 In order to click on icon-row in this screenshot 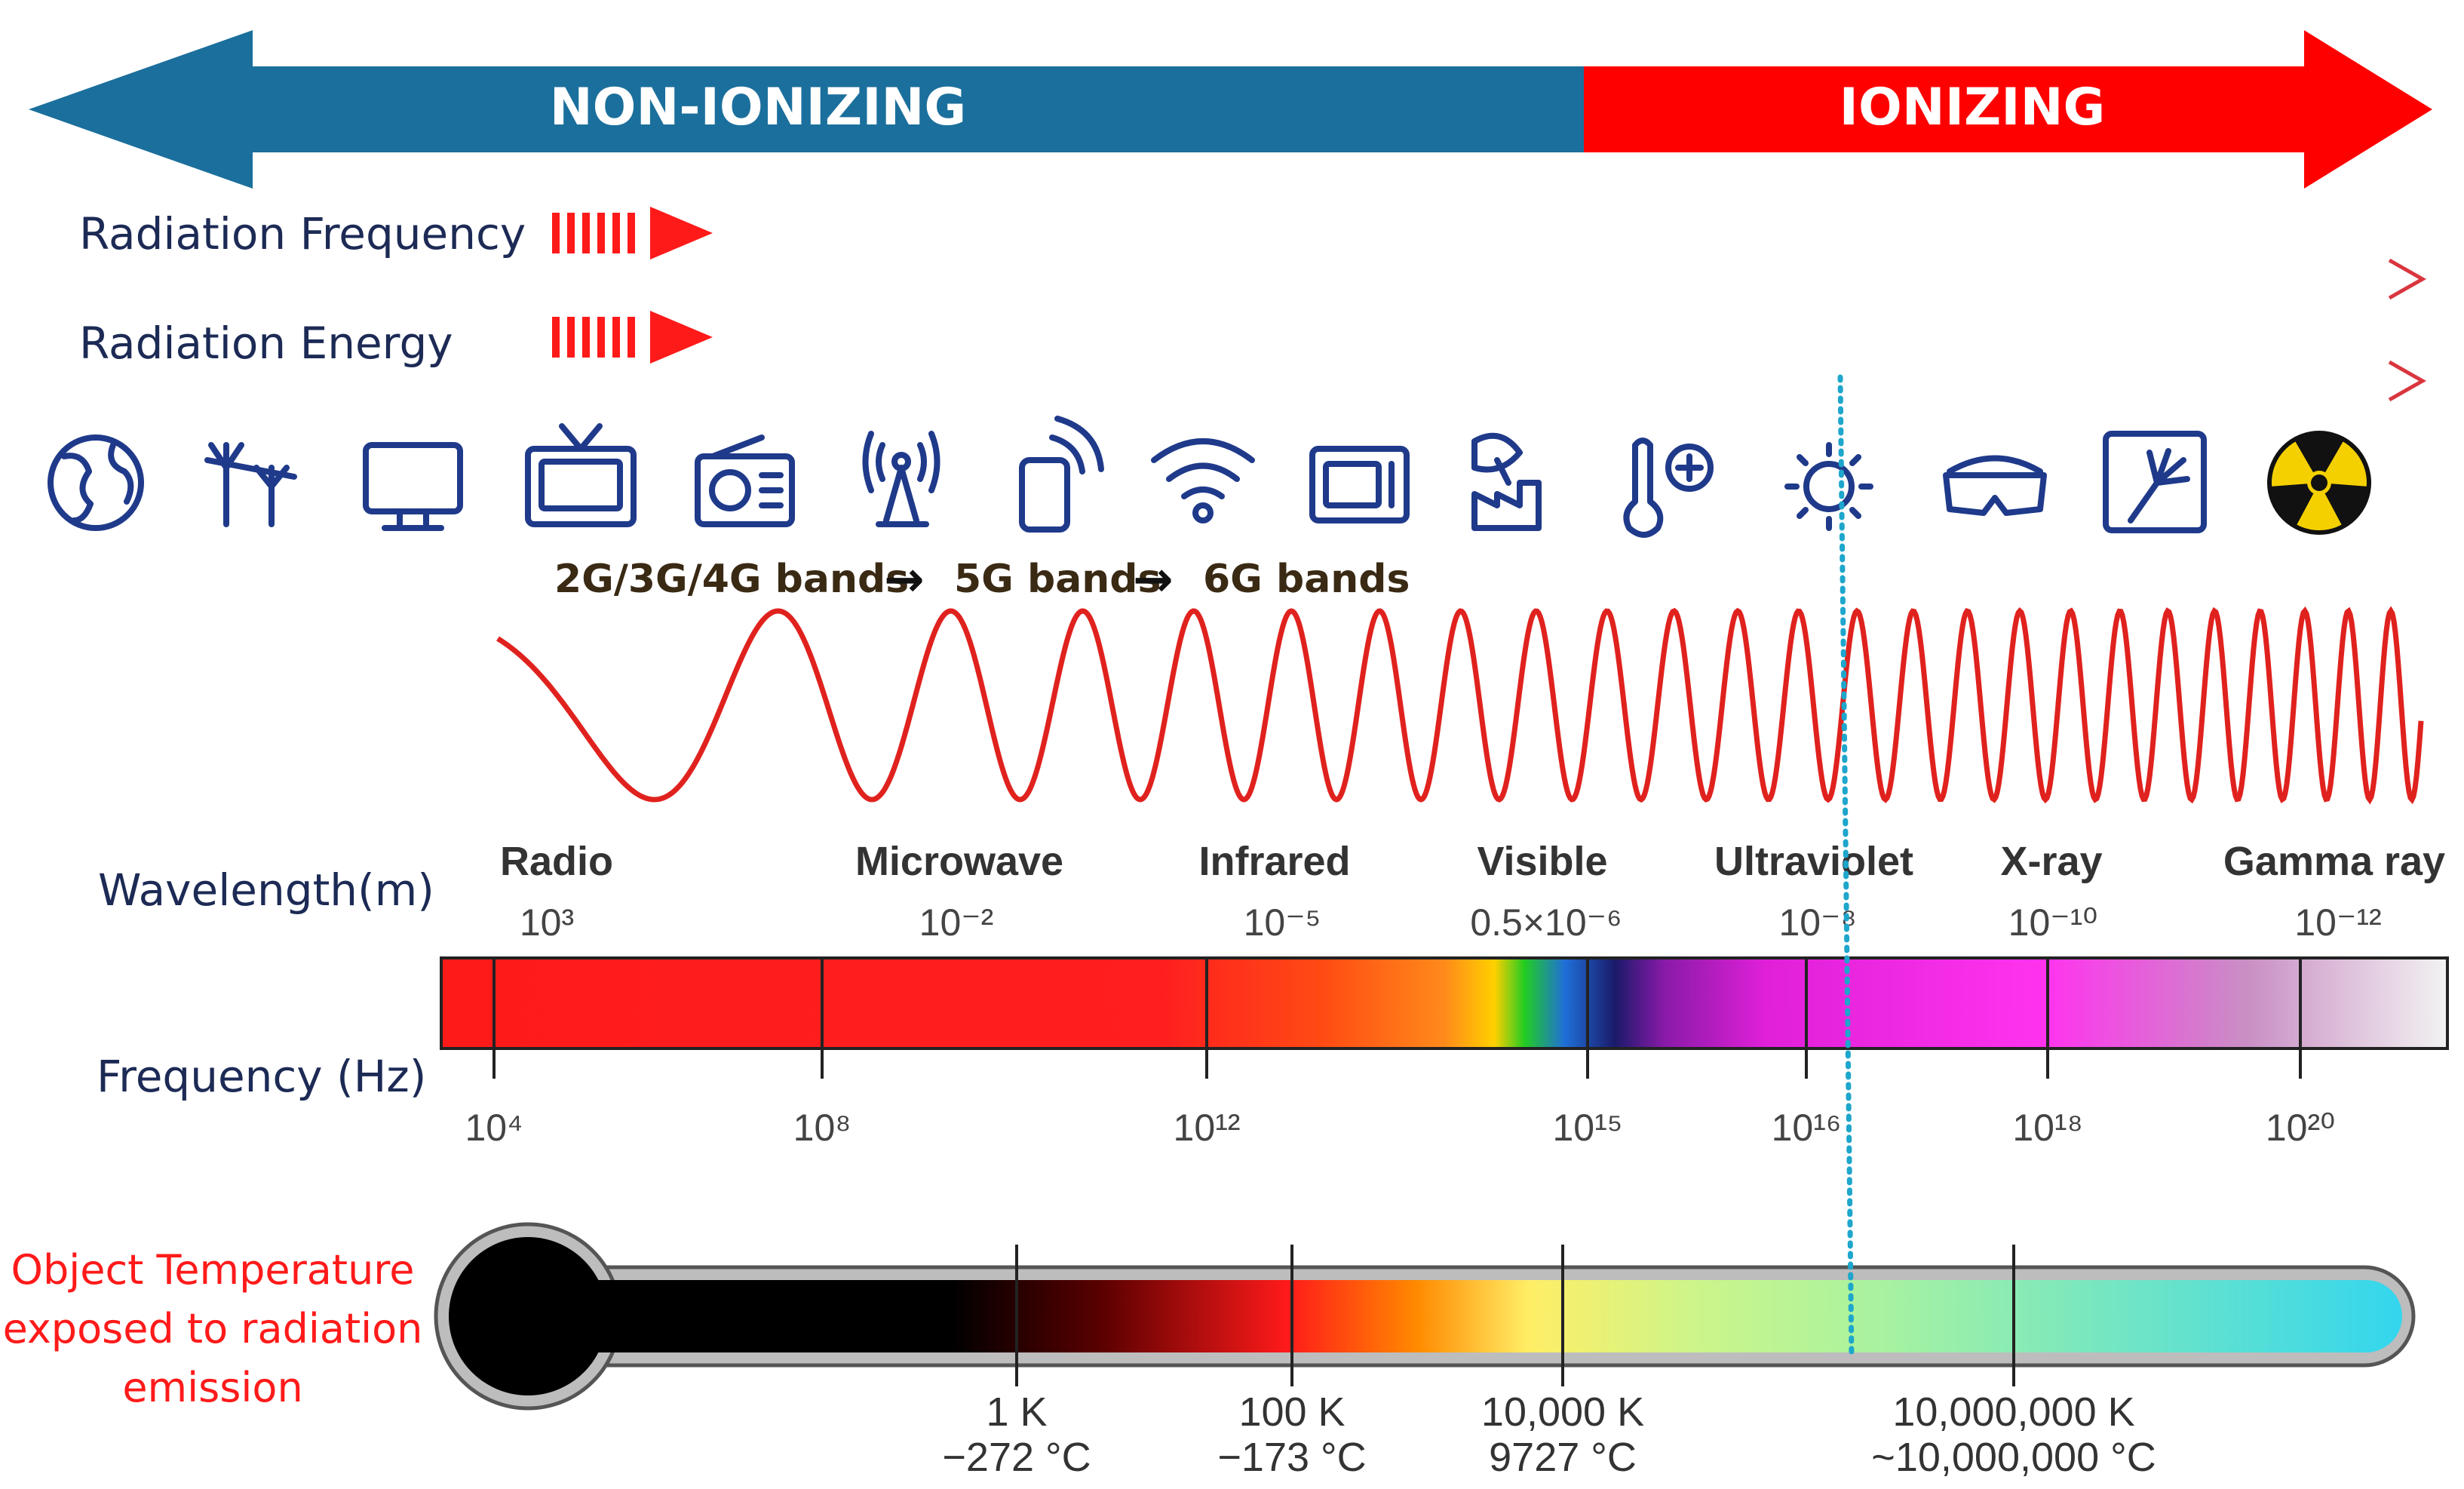, I will do `click(1209, 477)`.